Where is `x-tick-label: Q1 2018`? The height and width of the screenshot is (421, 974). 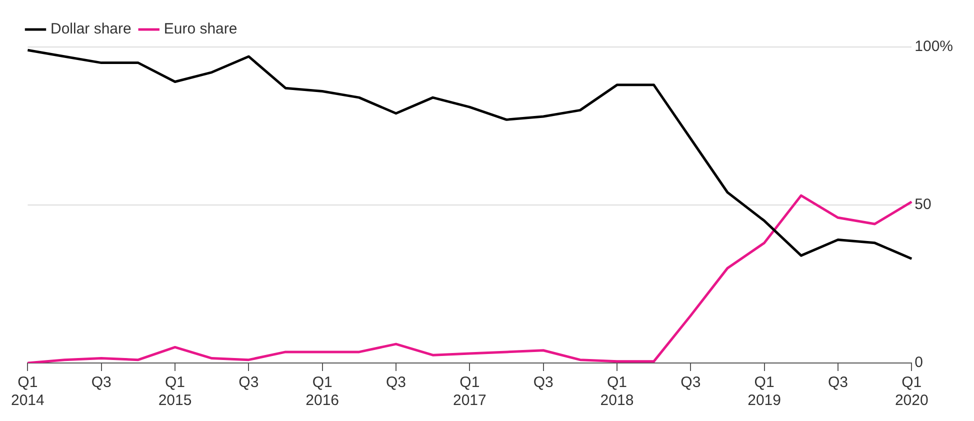
x-tick-label: Q1 2018 is located at coordinates (617, 392).